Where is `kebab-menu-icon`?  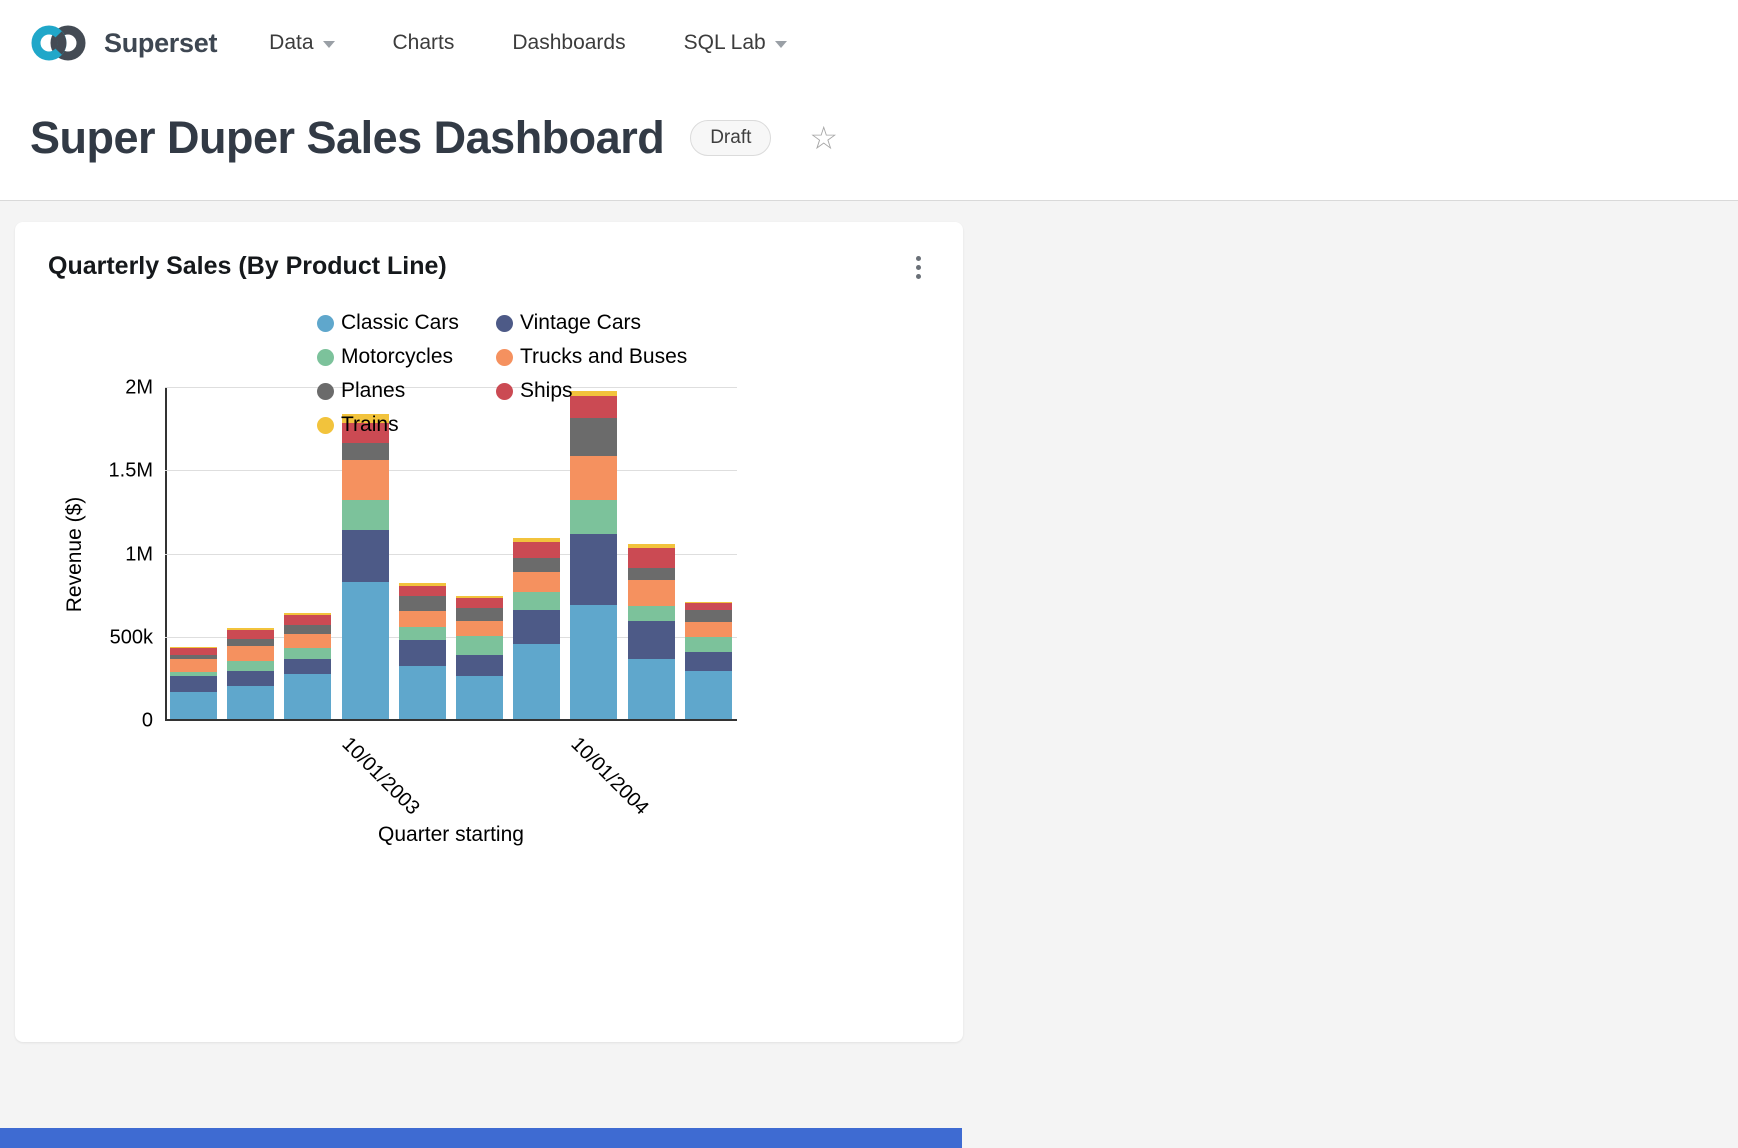
kebab-menu-icon is located at coordinates (918, 267).